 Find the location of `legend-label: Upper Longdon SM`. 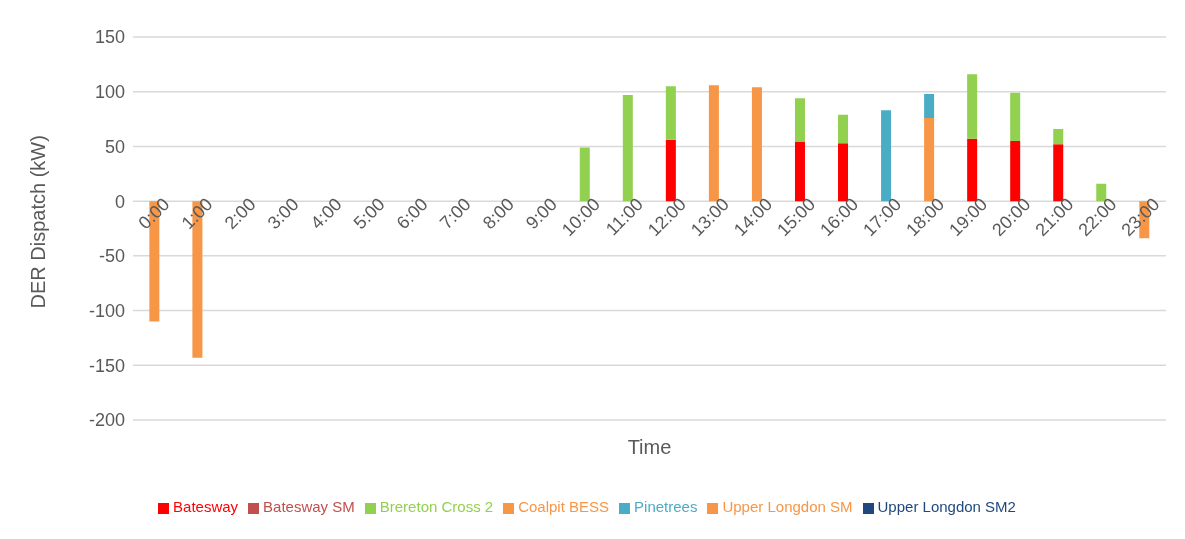

legend-label: Upper Longdon SM is located at coordinates (787, 506).